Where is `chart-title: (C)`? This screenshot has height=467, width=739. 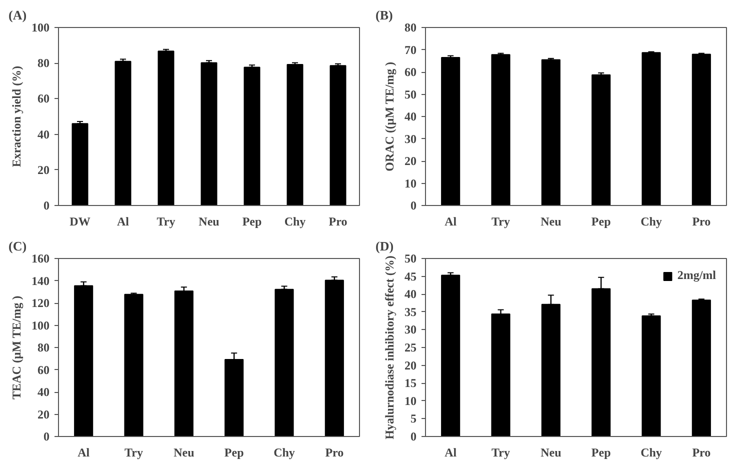 chart-title: (C) is located at coordinates (17, 246).